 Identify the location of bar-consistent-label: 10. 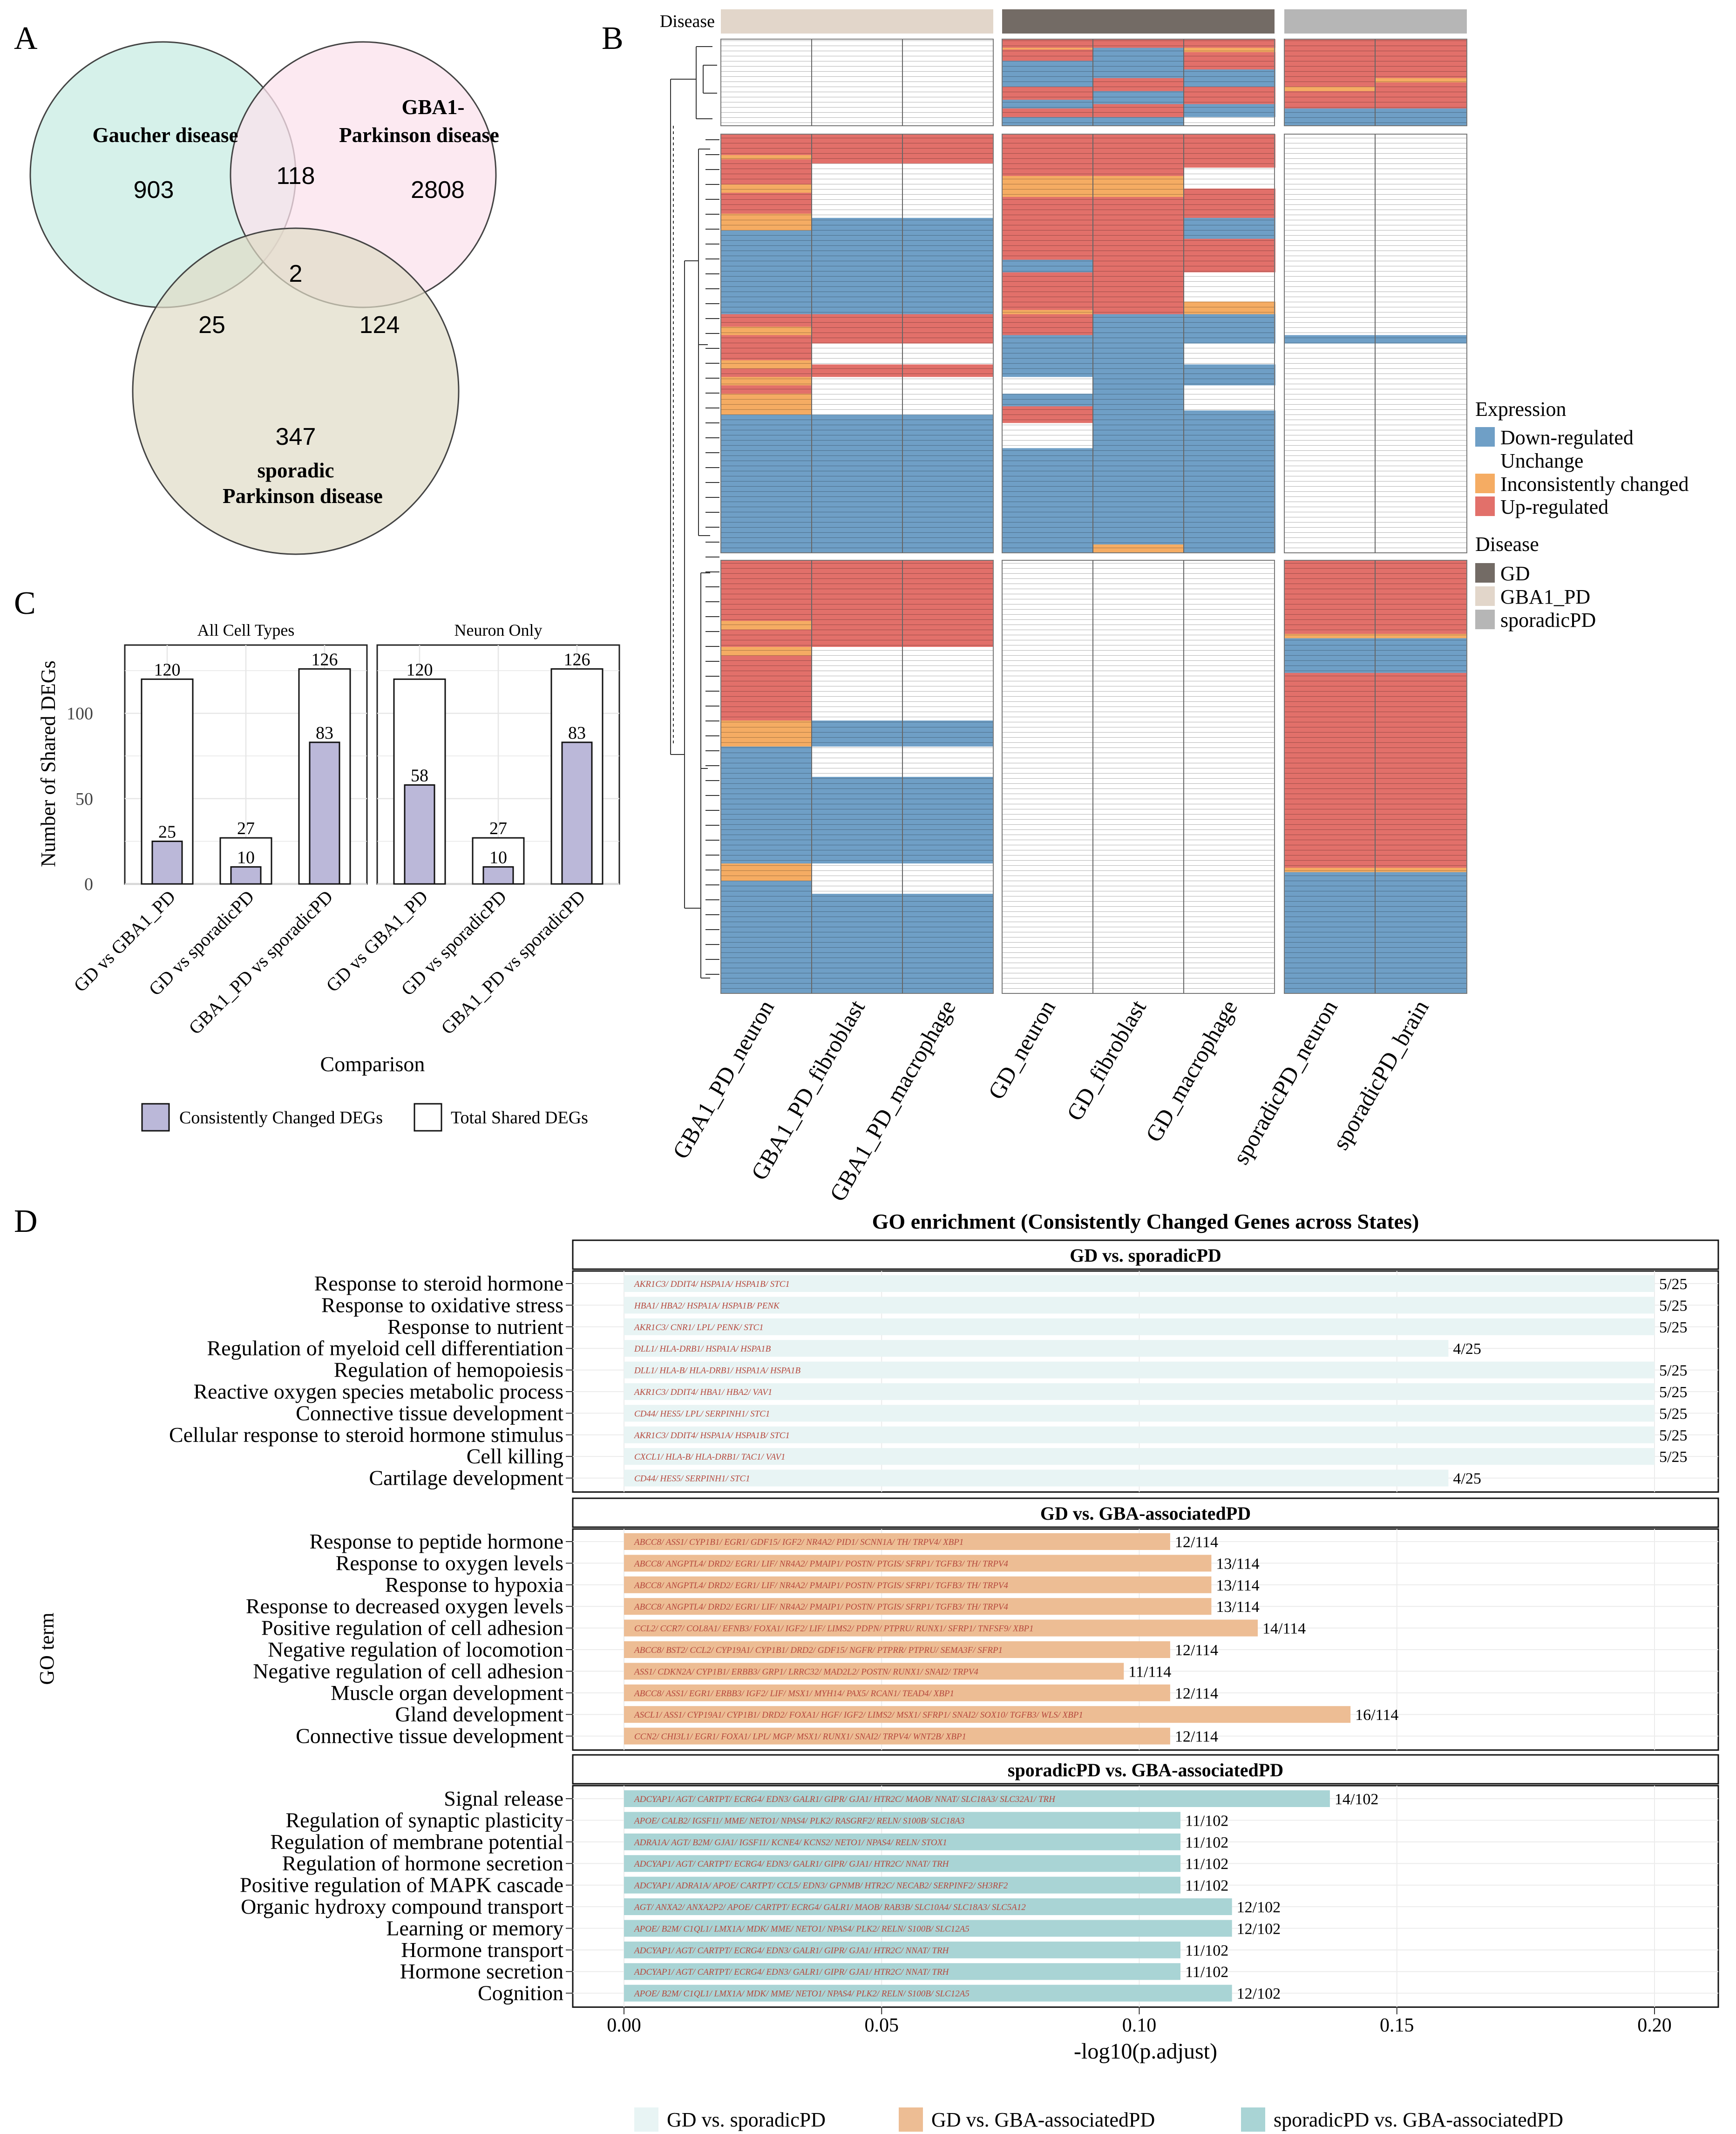
(246, 857).